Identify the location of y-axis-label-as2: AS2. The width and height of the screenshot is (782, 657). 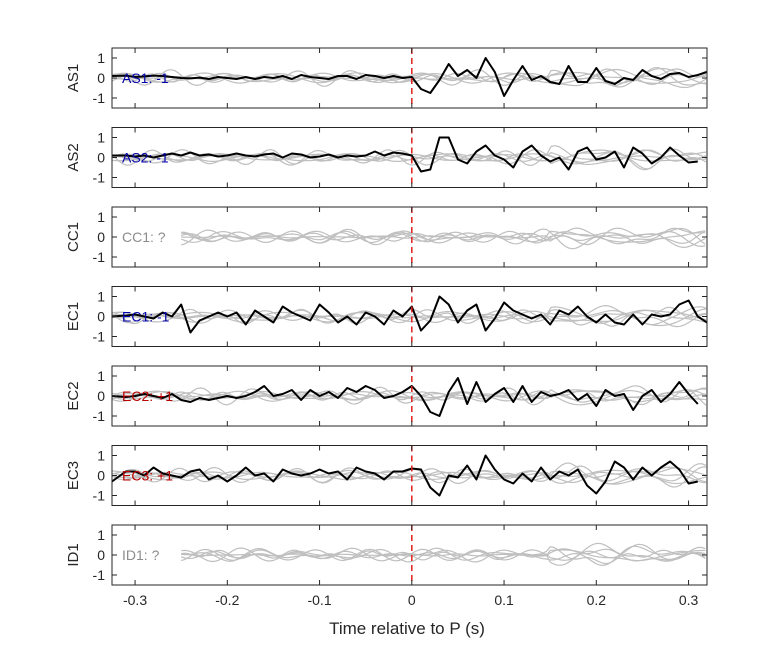
(73, 157).